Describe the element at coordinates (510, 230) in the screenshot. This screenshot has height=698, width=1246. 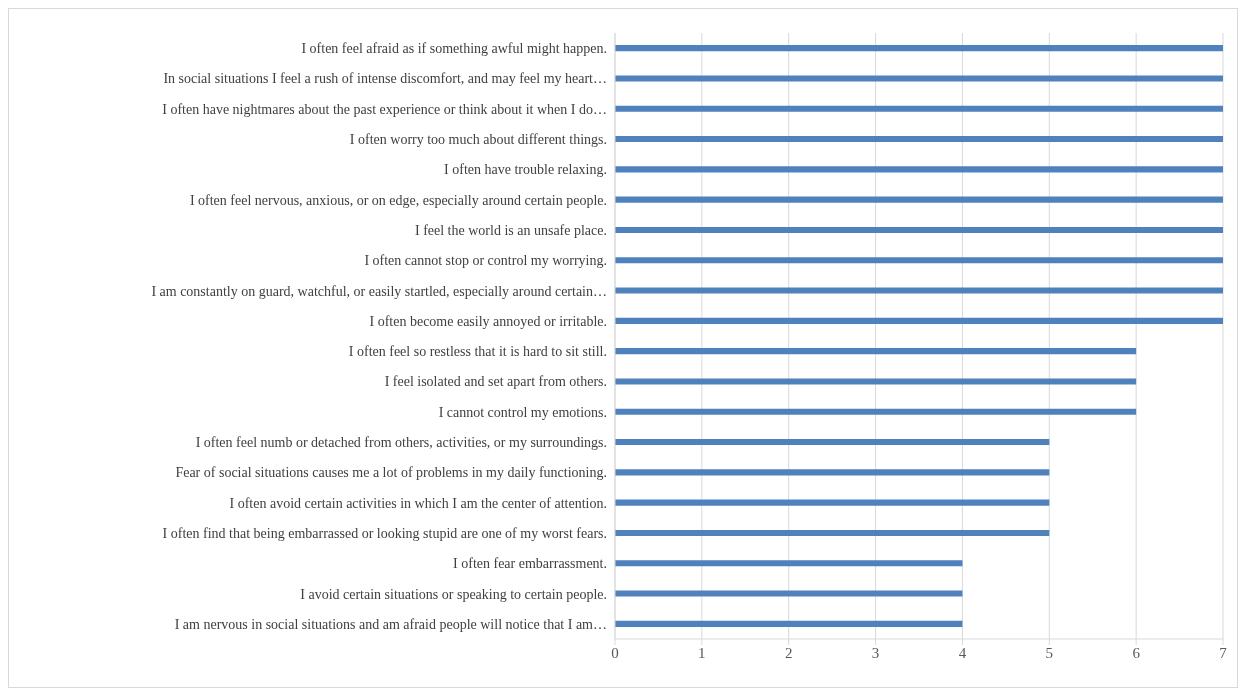
I see `y-tick-label: I feel the world is an unsafe place.` at that location.